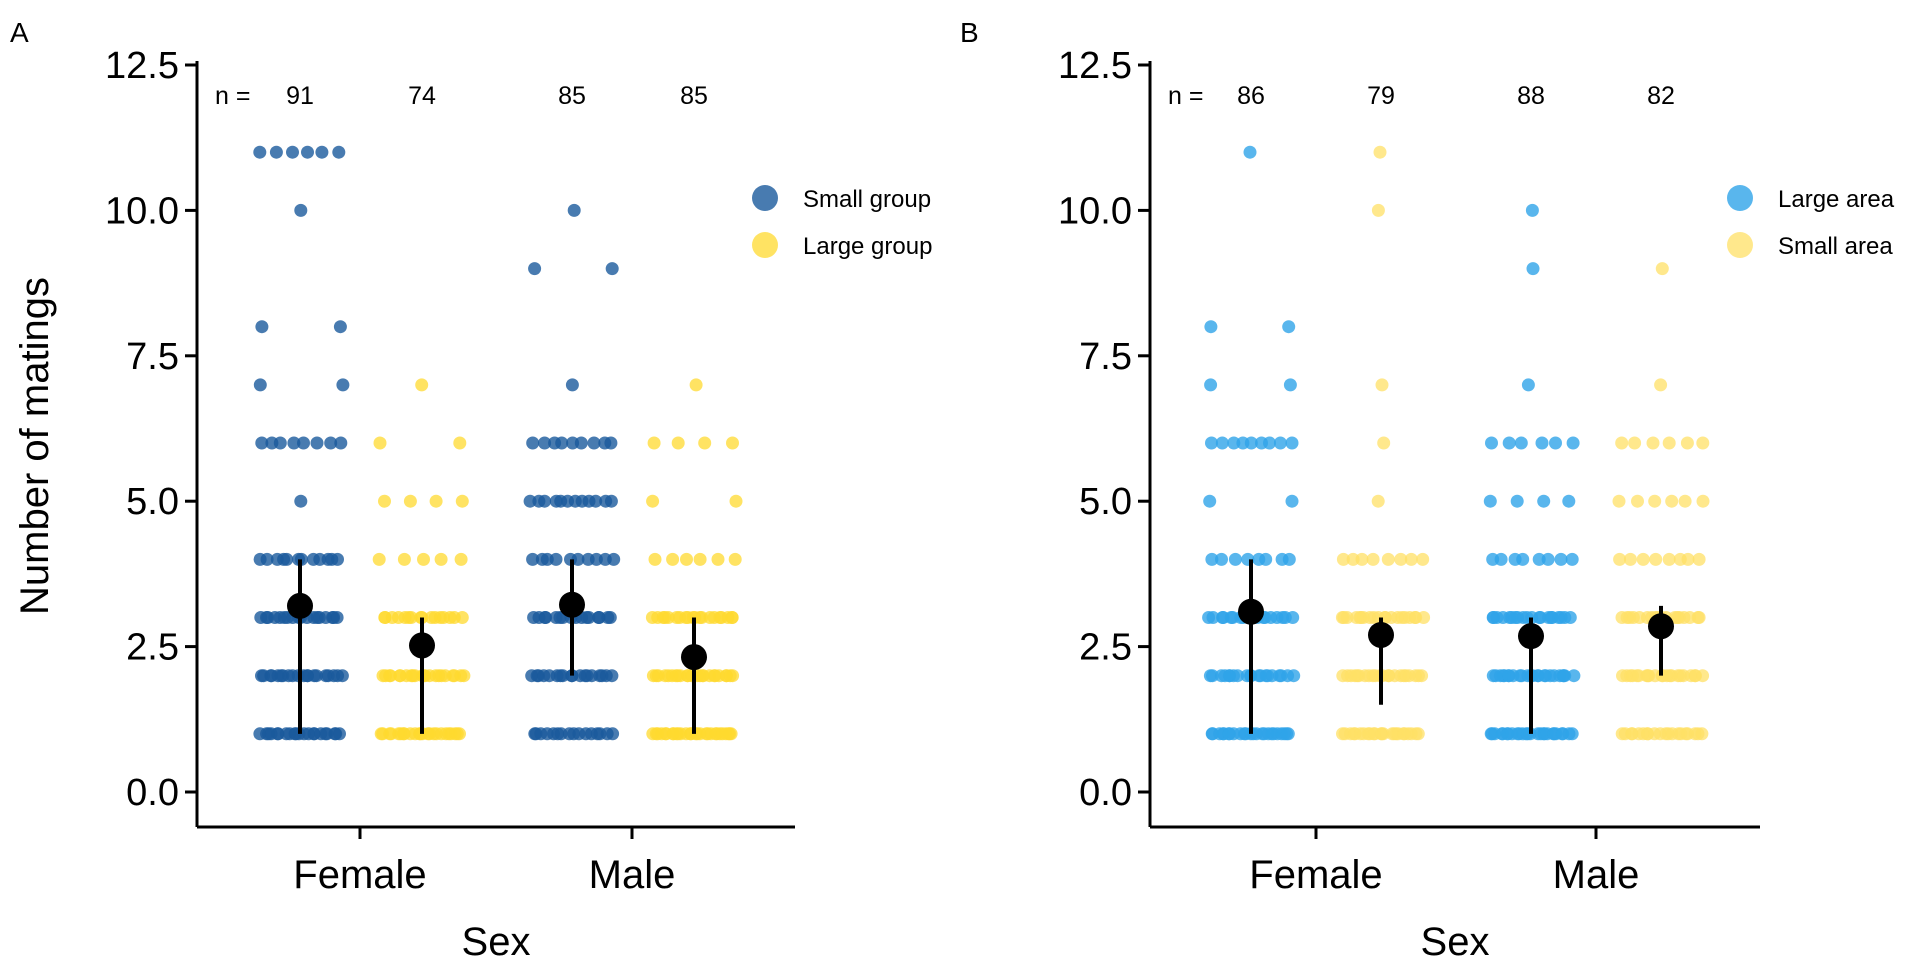  I want to click on legend-label: Small group, so click(867, 199).